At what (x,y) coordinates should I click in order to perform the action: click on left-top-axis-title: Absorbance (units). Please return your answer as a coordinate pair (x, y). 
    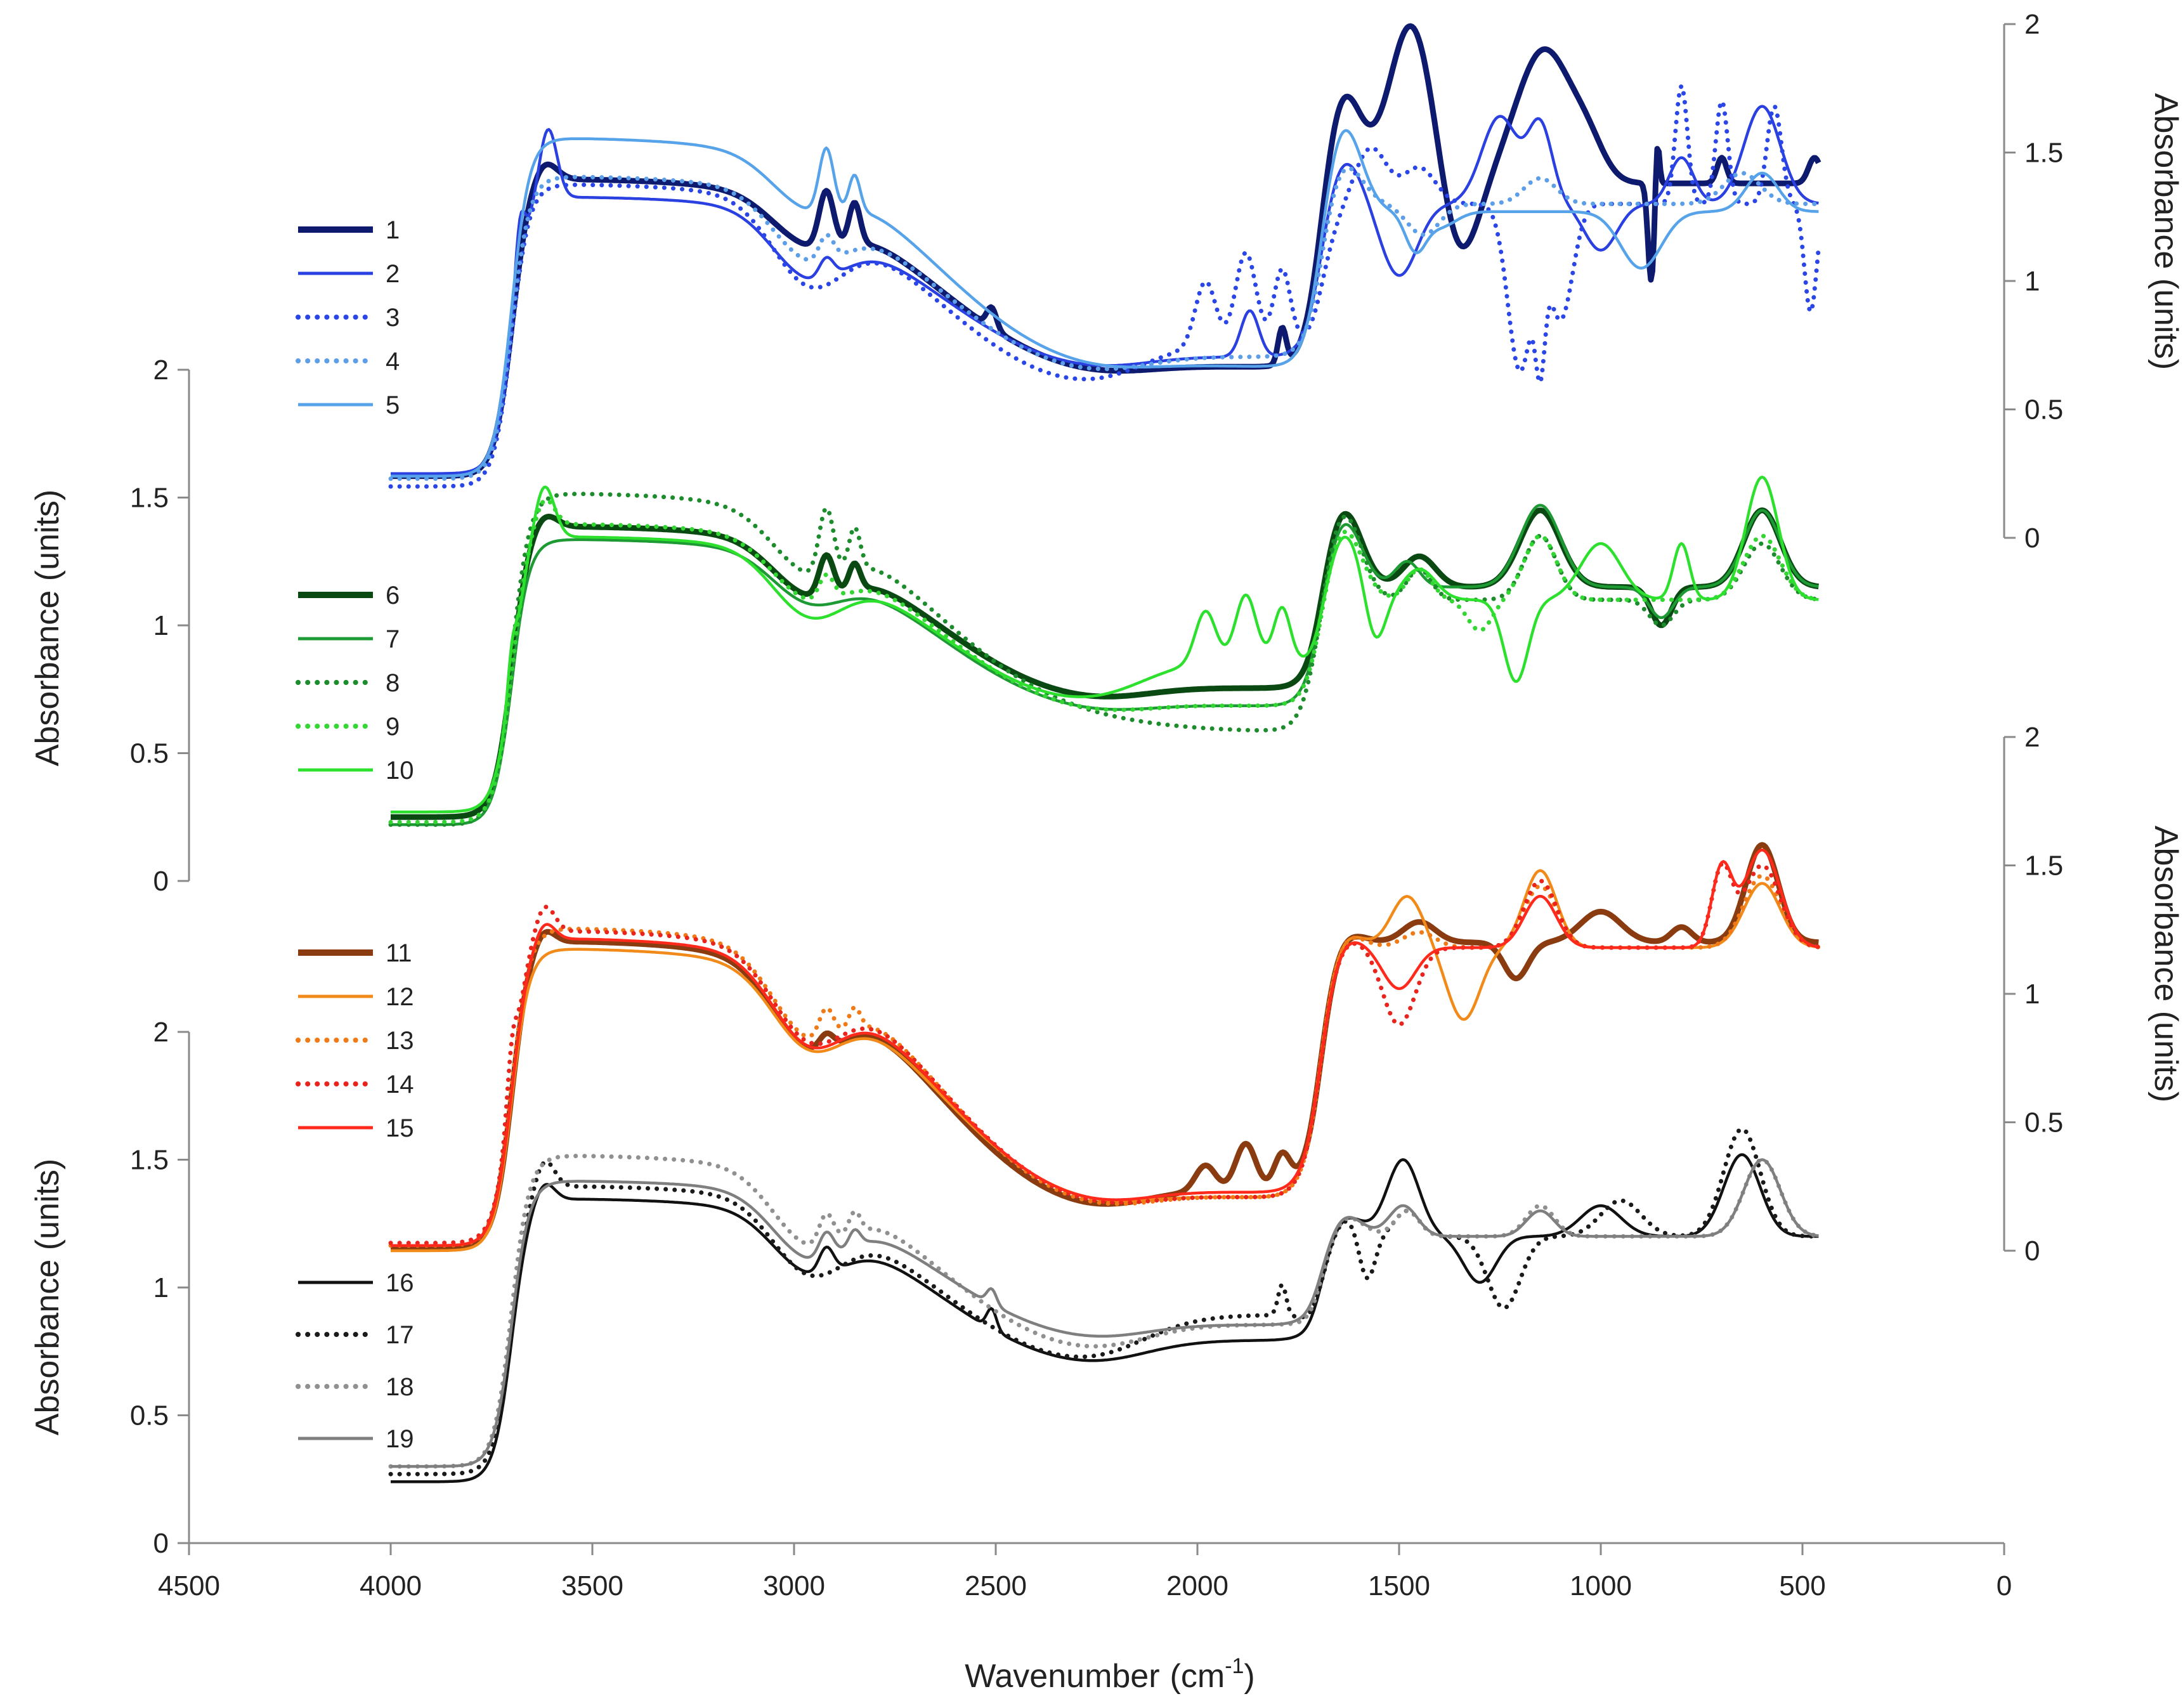
    Looking at the image, I should click on (47, 628).